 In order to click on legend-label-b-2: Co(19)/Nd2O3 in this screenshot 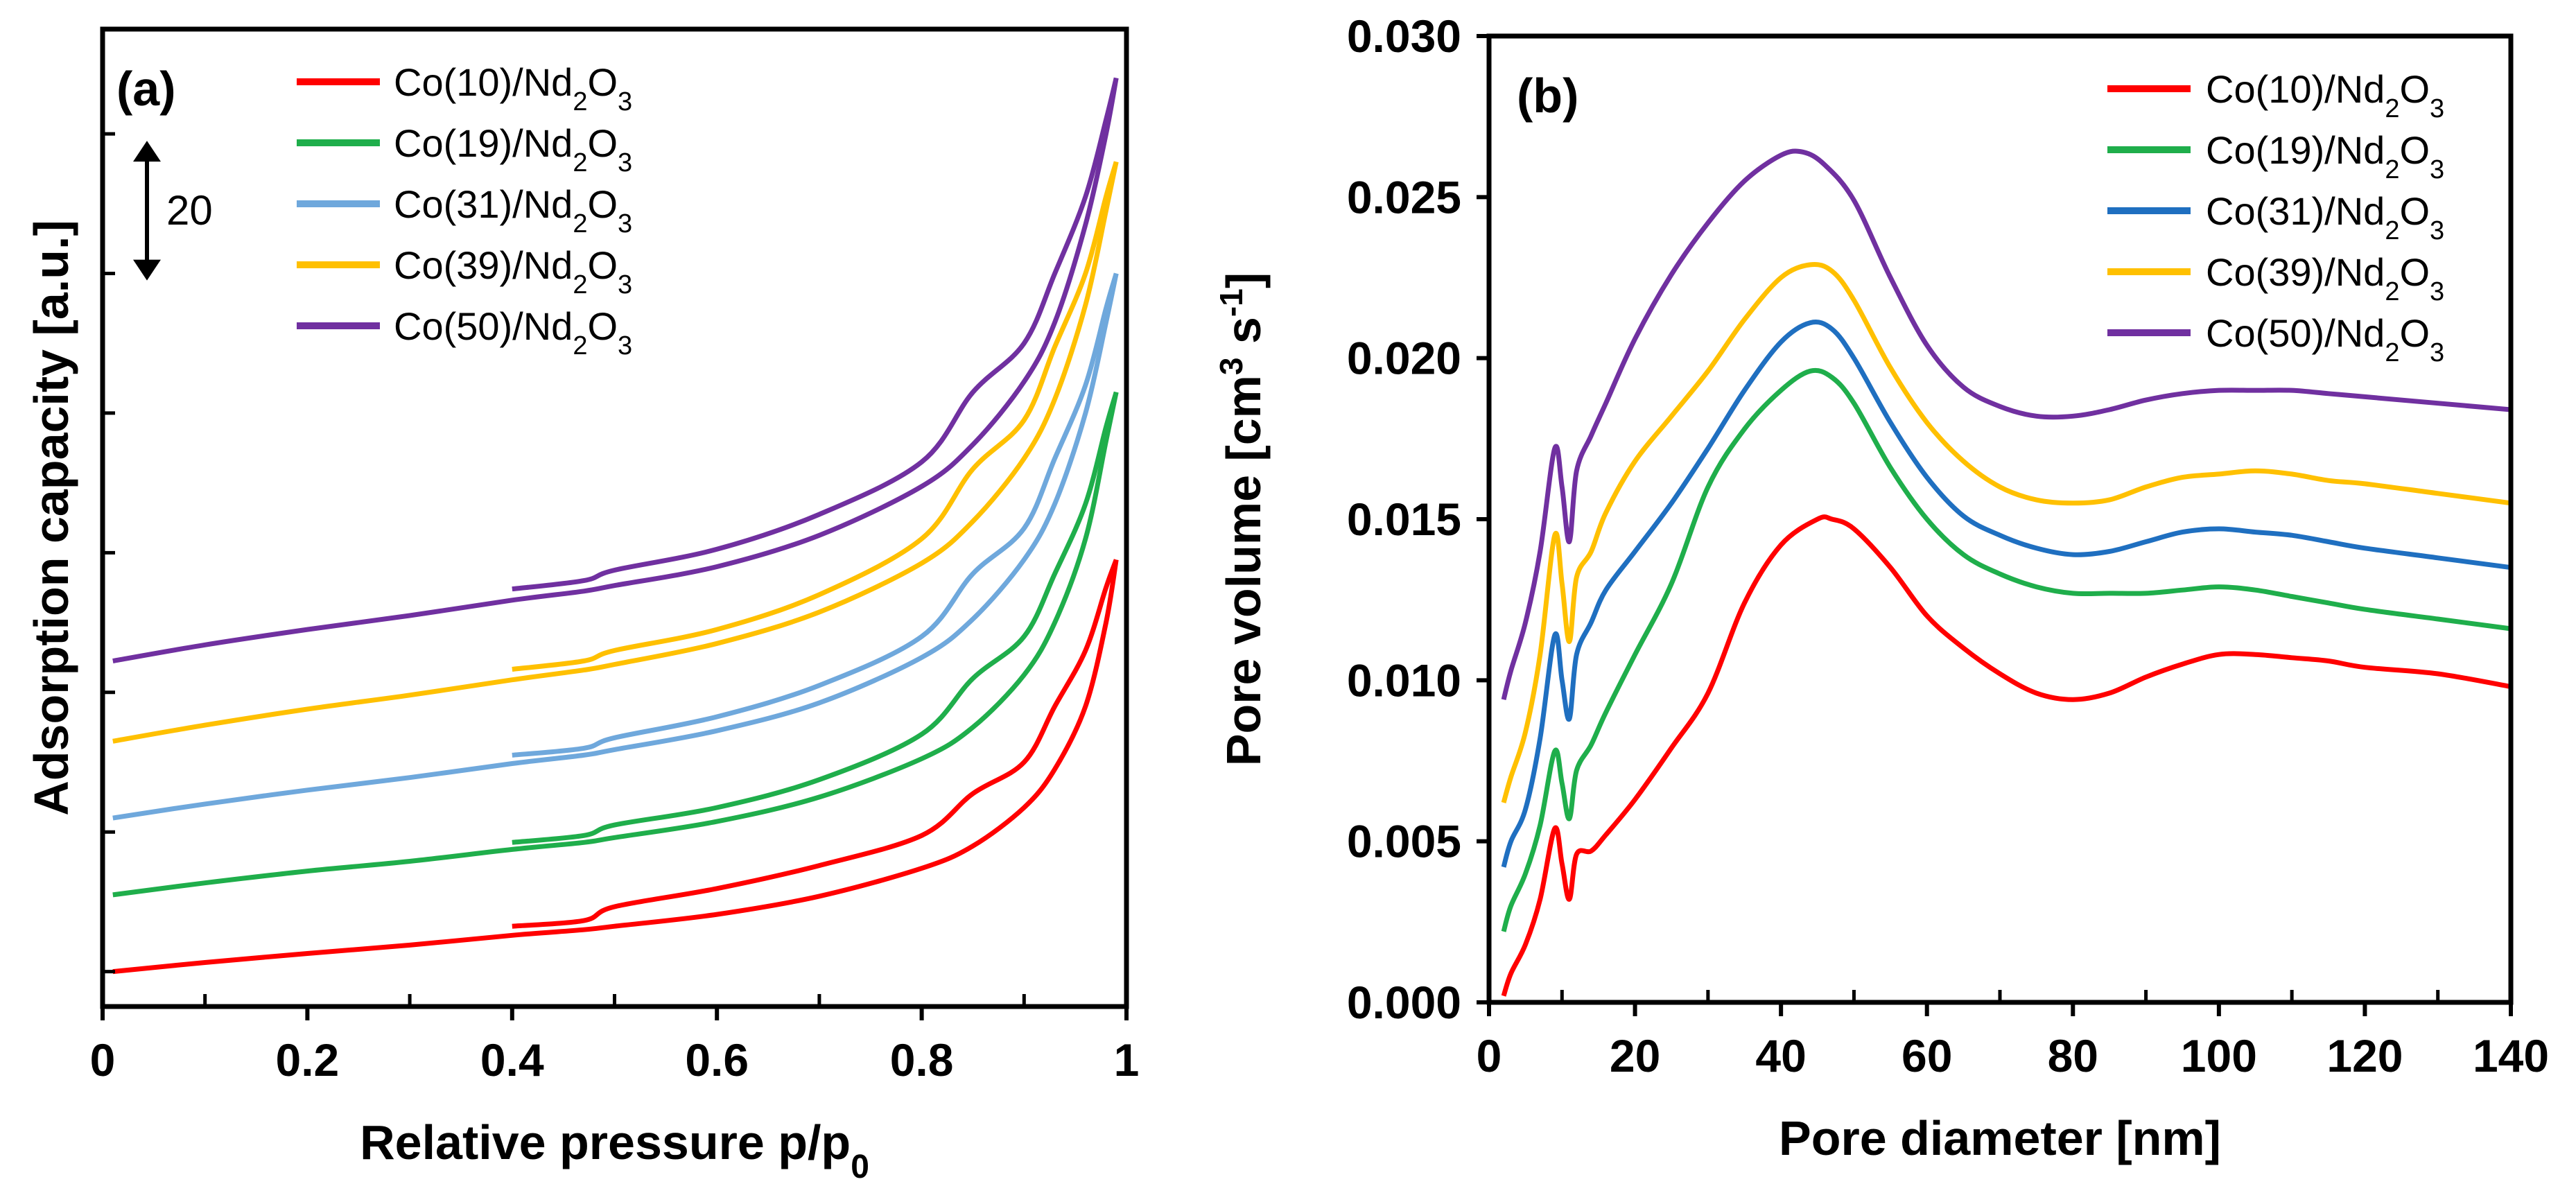, I will do `click(2325, 156)`.